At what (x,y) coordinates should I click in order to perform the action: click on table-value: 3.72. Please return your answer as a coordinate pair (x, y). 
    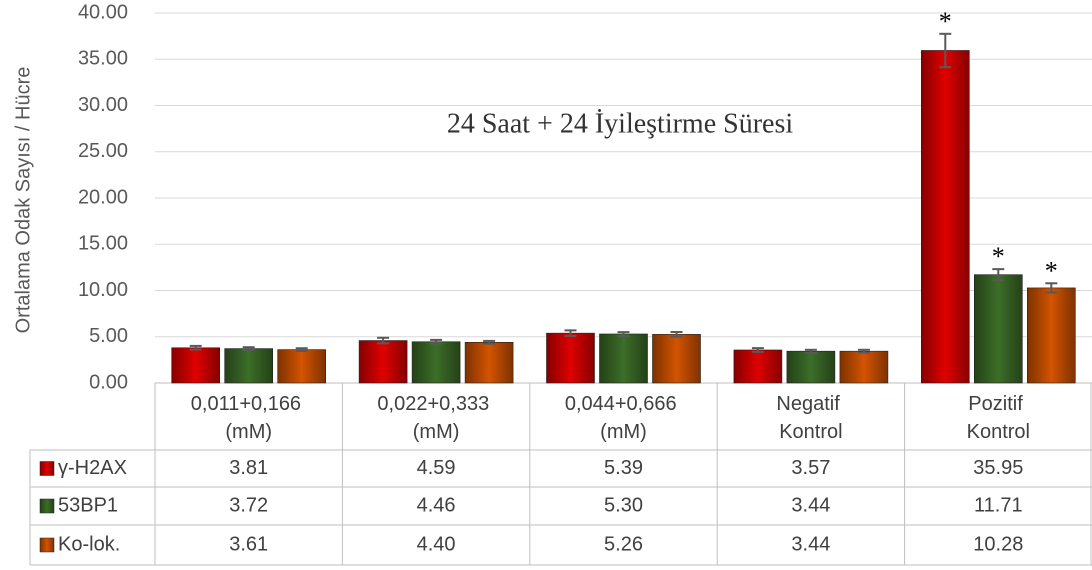
    Looking at the image, I should click on (248, 505).